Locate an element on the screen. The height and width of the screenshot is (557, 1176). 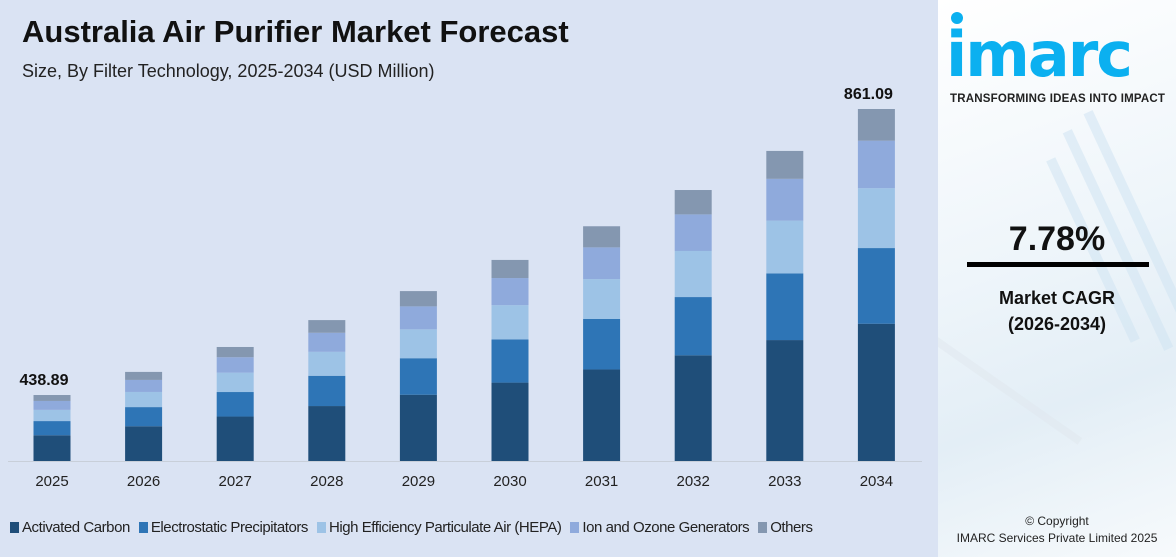
cagr-label-text: Market CAGR is located at coordinates (1057, 298).